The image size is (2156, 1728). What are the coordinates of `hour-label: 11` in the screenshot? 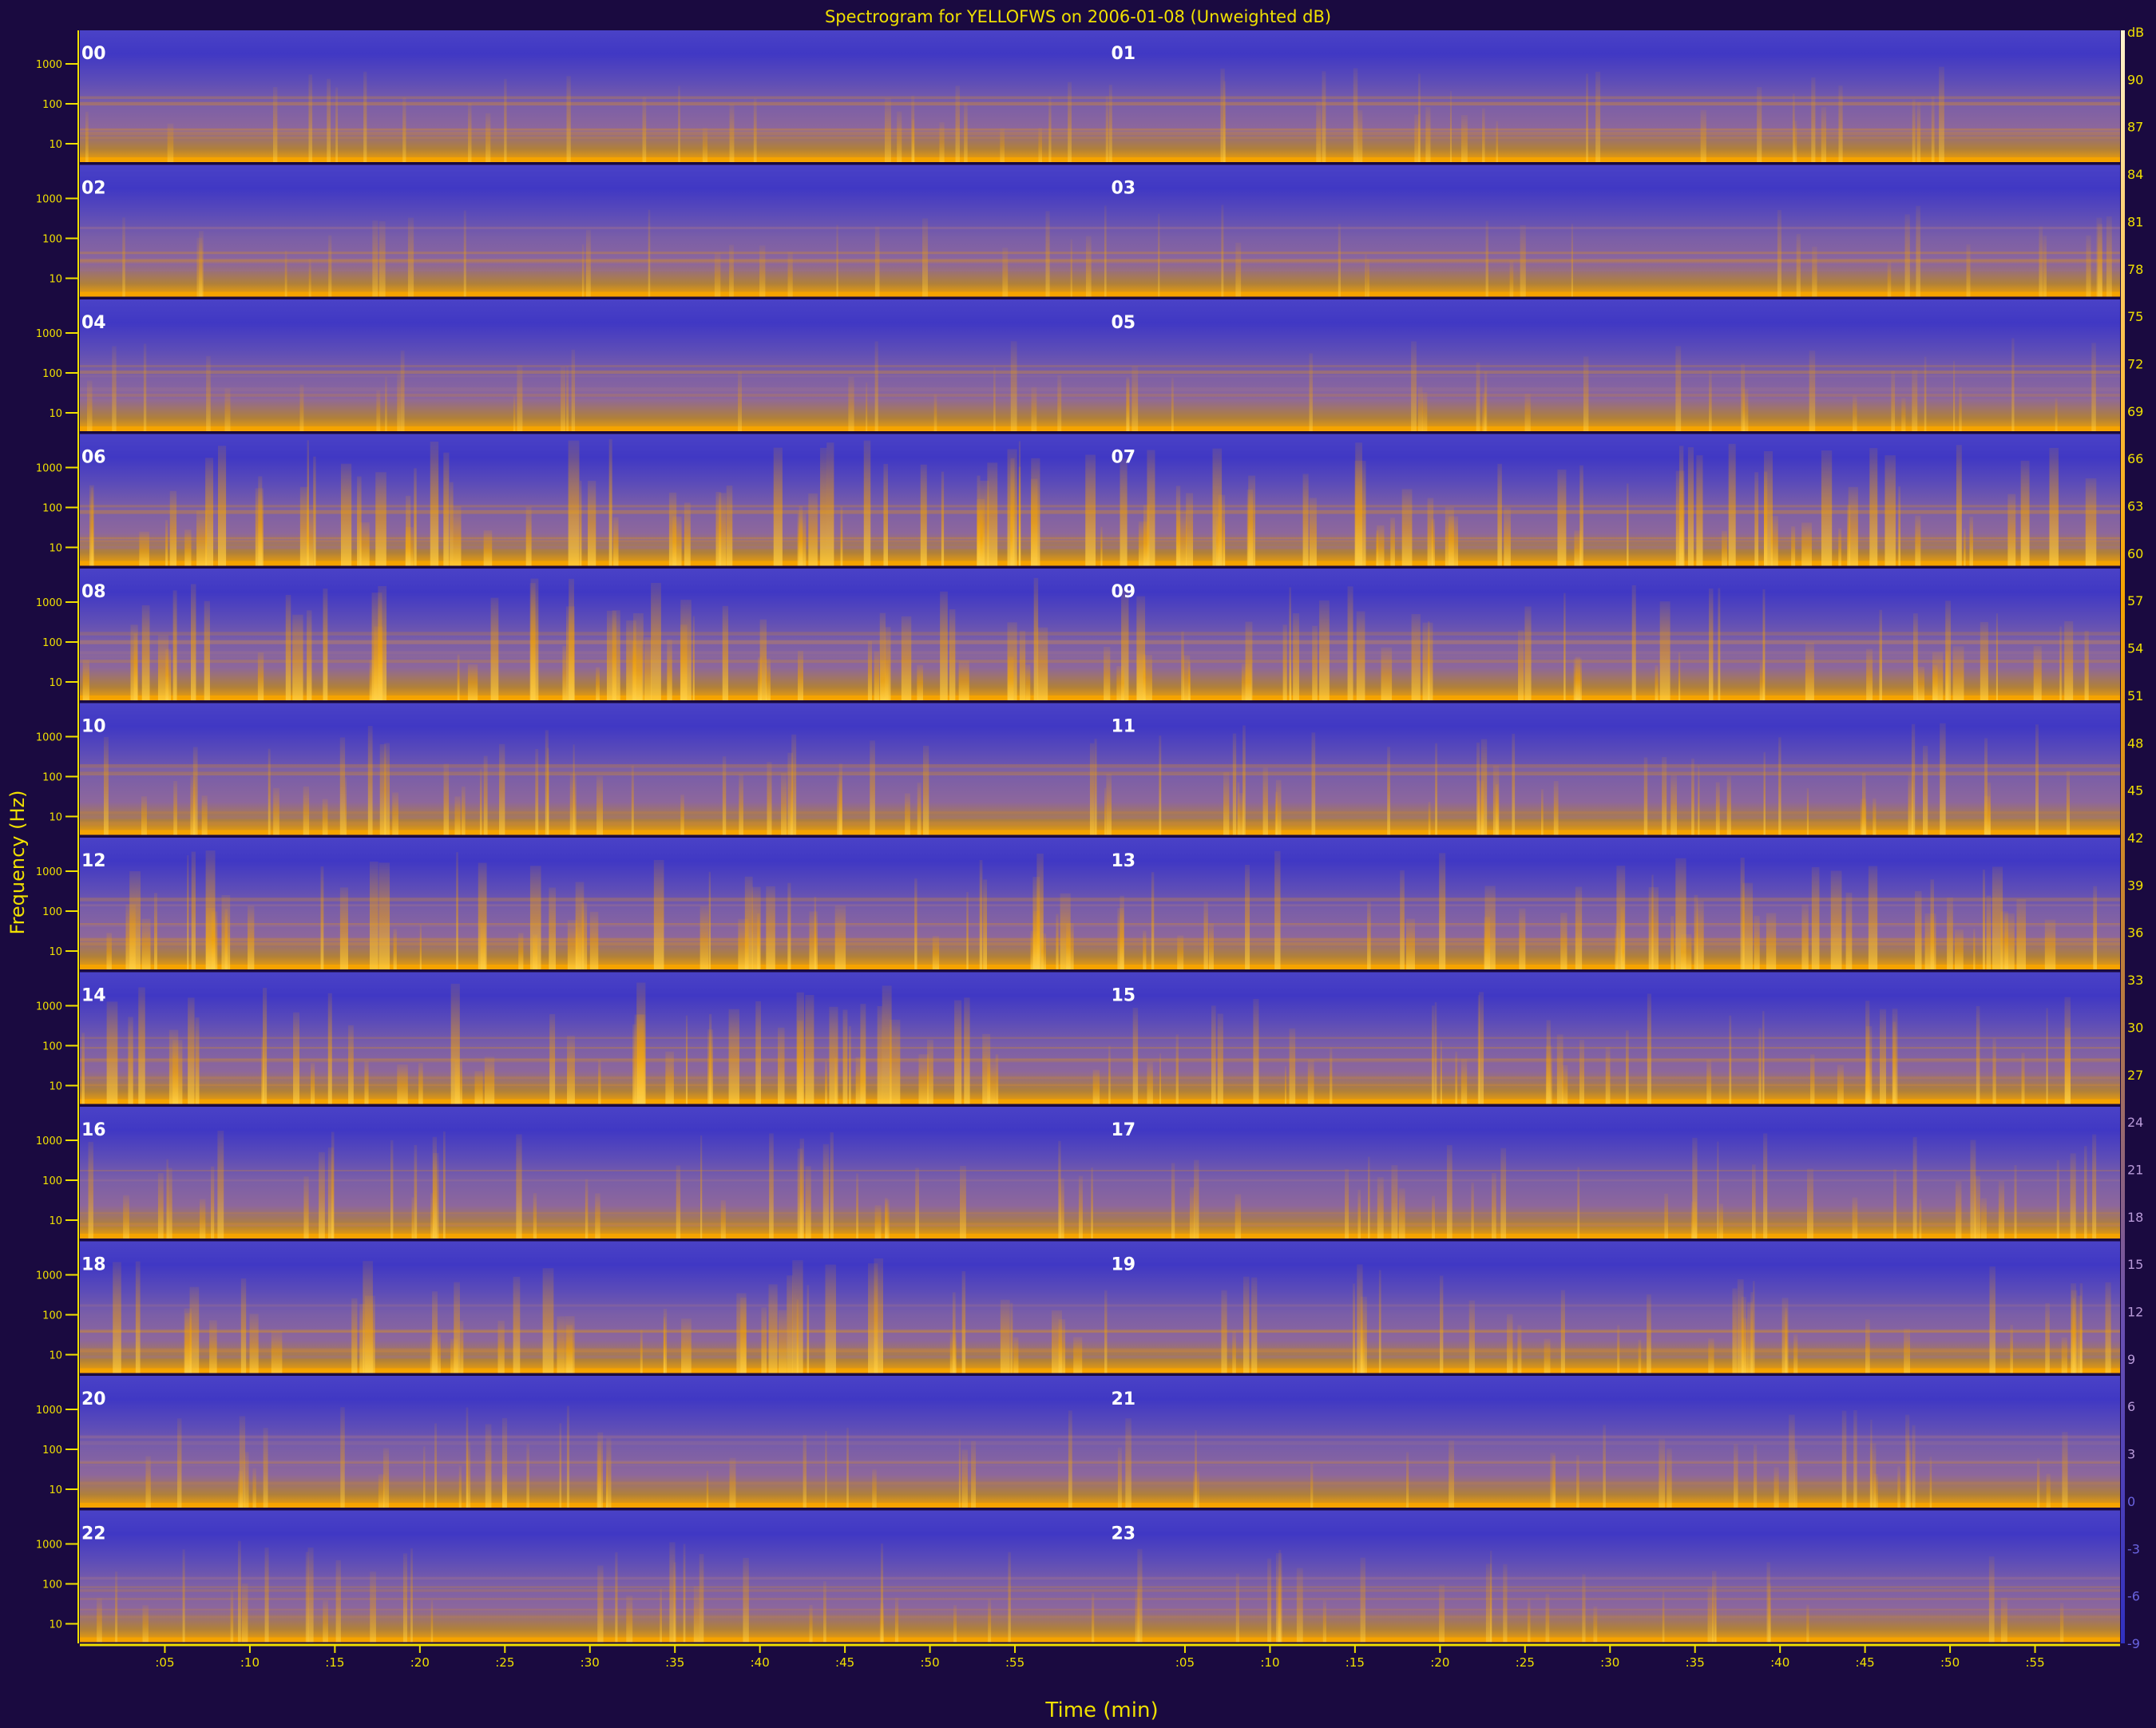 It's located at (1124, 727).